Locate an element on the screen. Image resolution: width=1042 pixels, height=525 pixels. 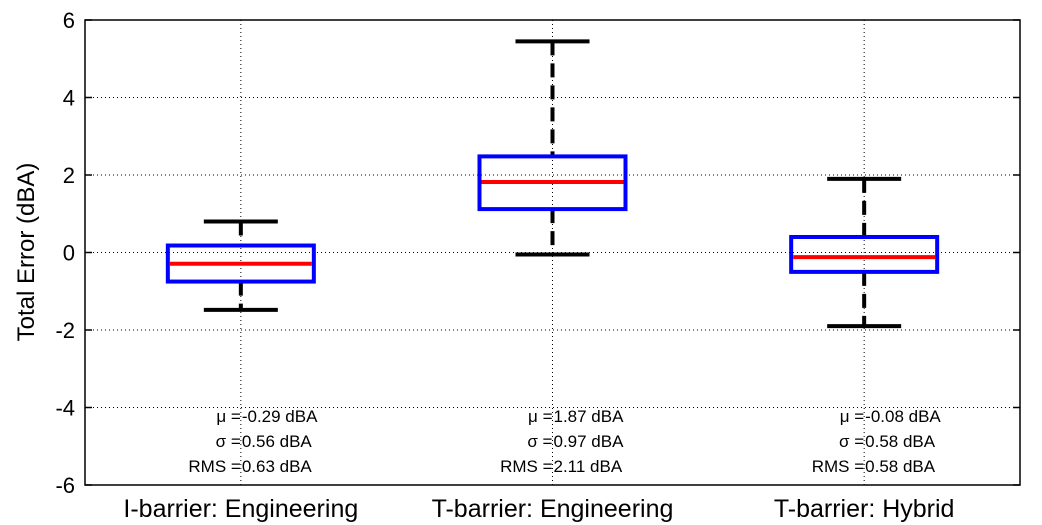
y-tick-label: -6 is located at coordinates (65, 485).